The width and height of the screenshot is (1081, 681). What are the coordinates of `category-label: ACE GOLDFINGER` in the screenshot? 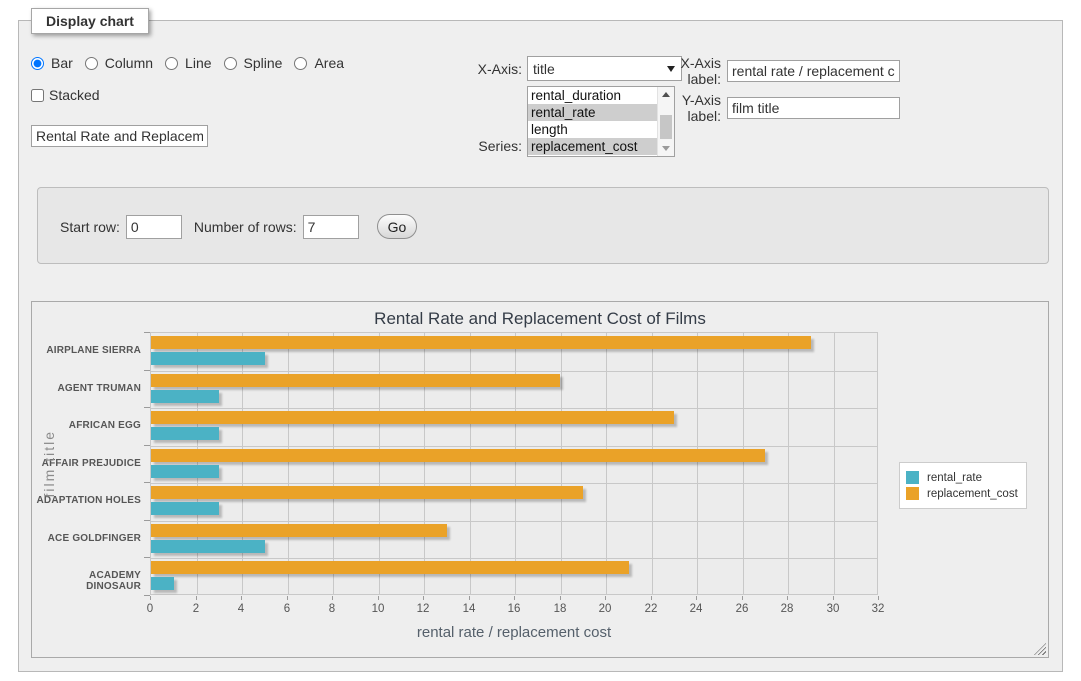 It's located at (94, 538).